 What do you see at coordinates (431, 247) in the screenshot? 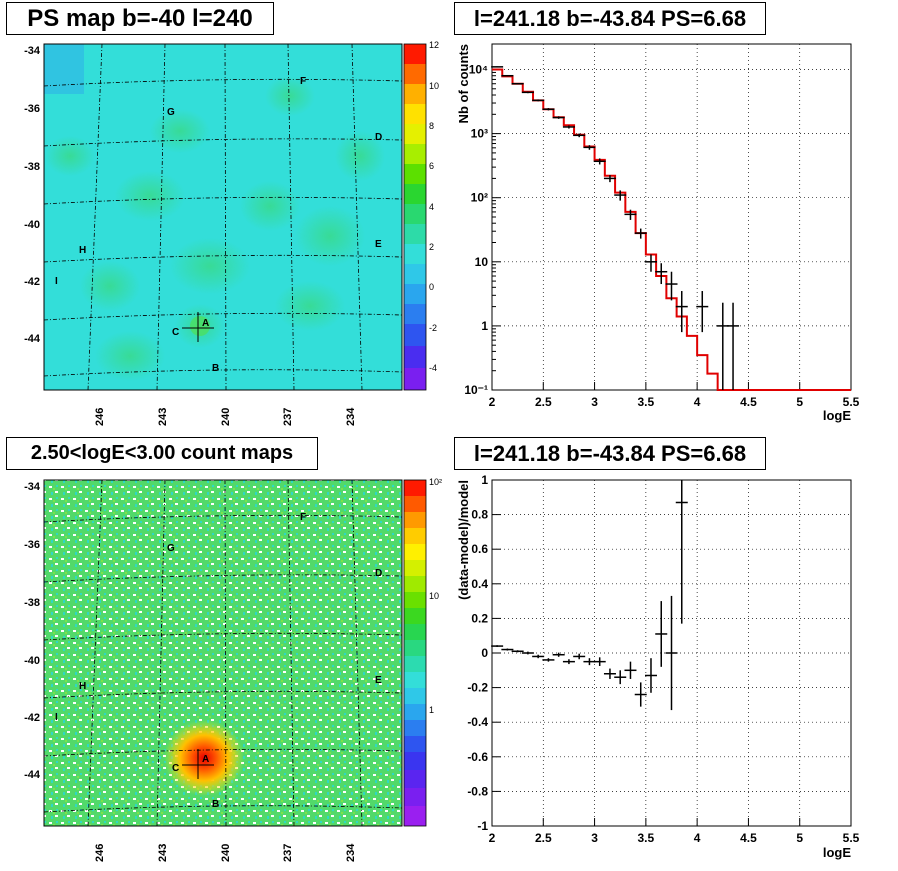
I see `colorbar-tick: 2` at bounding box center [431, 247].